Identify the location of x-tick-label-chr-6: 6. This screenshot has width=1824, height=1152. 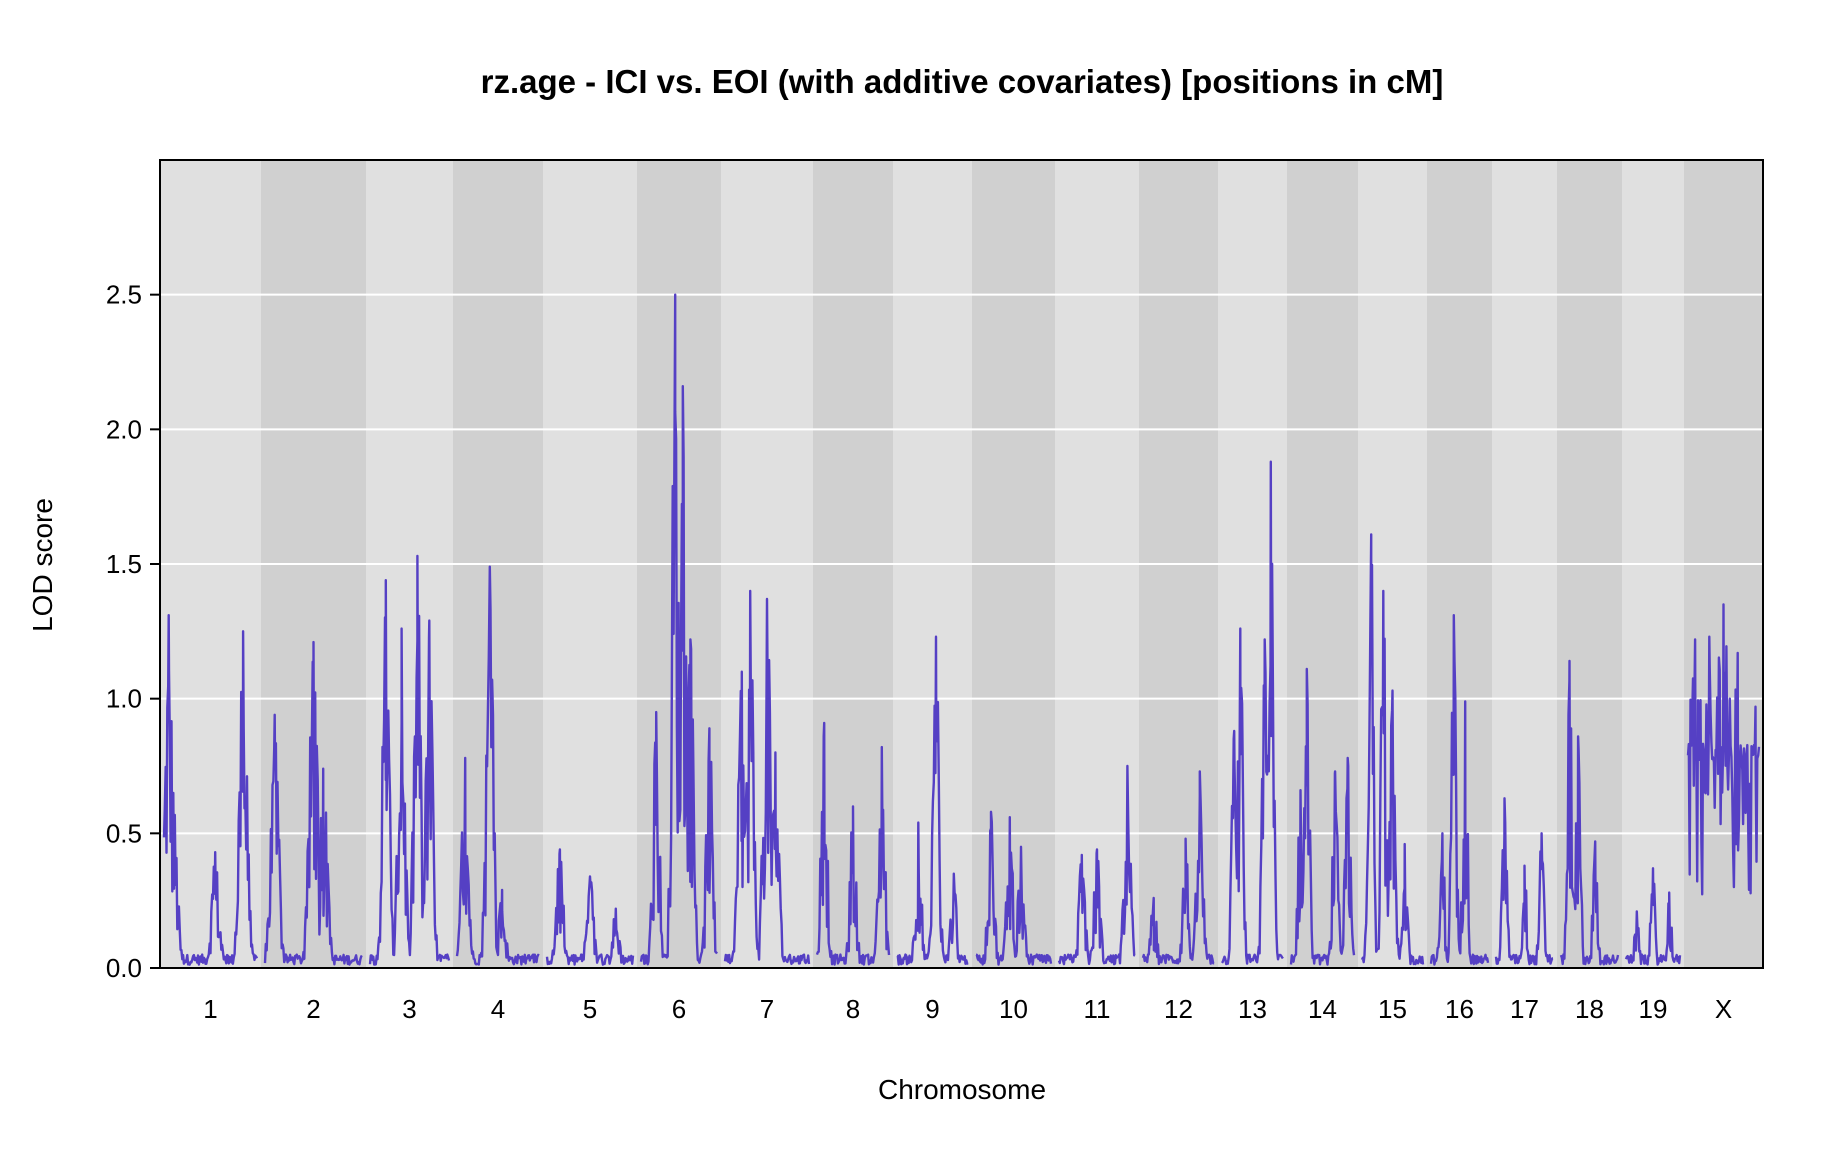
(679, 1009).